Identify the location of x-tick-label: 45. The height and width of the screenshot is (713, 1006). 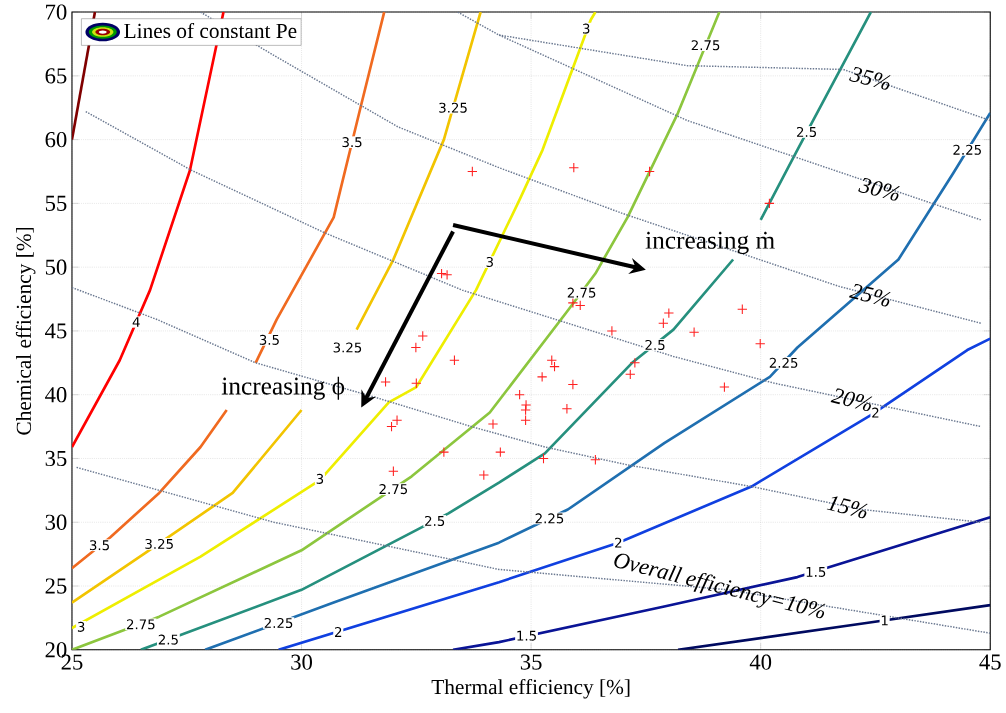
(990, 662).